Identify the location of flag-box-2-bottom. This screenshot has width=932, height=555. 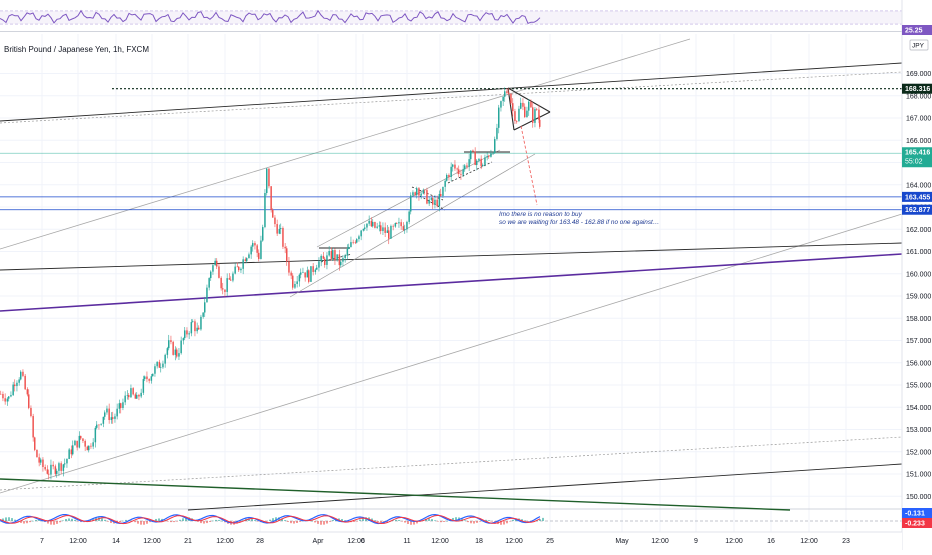
(432, 203).